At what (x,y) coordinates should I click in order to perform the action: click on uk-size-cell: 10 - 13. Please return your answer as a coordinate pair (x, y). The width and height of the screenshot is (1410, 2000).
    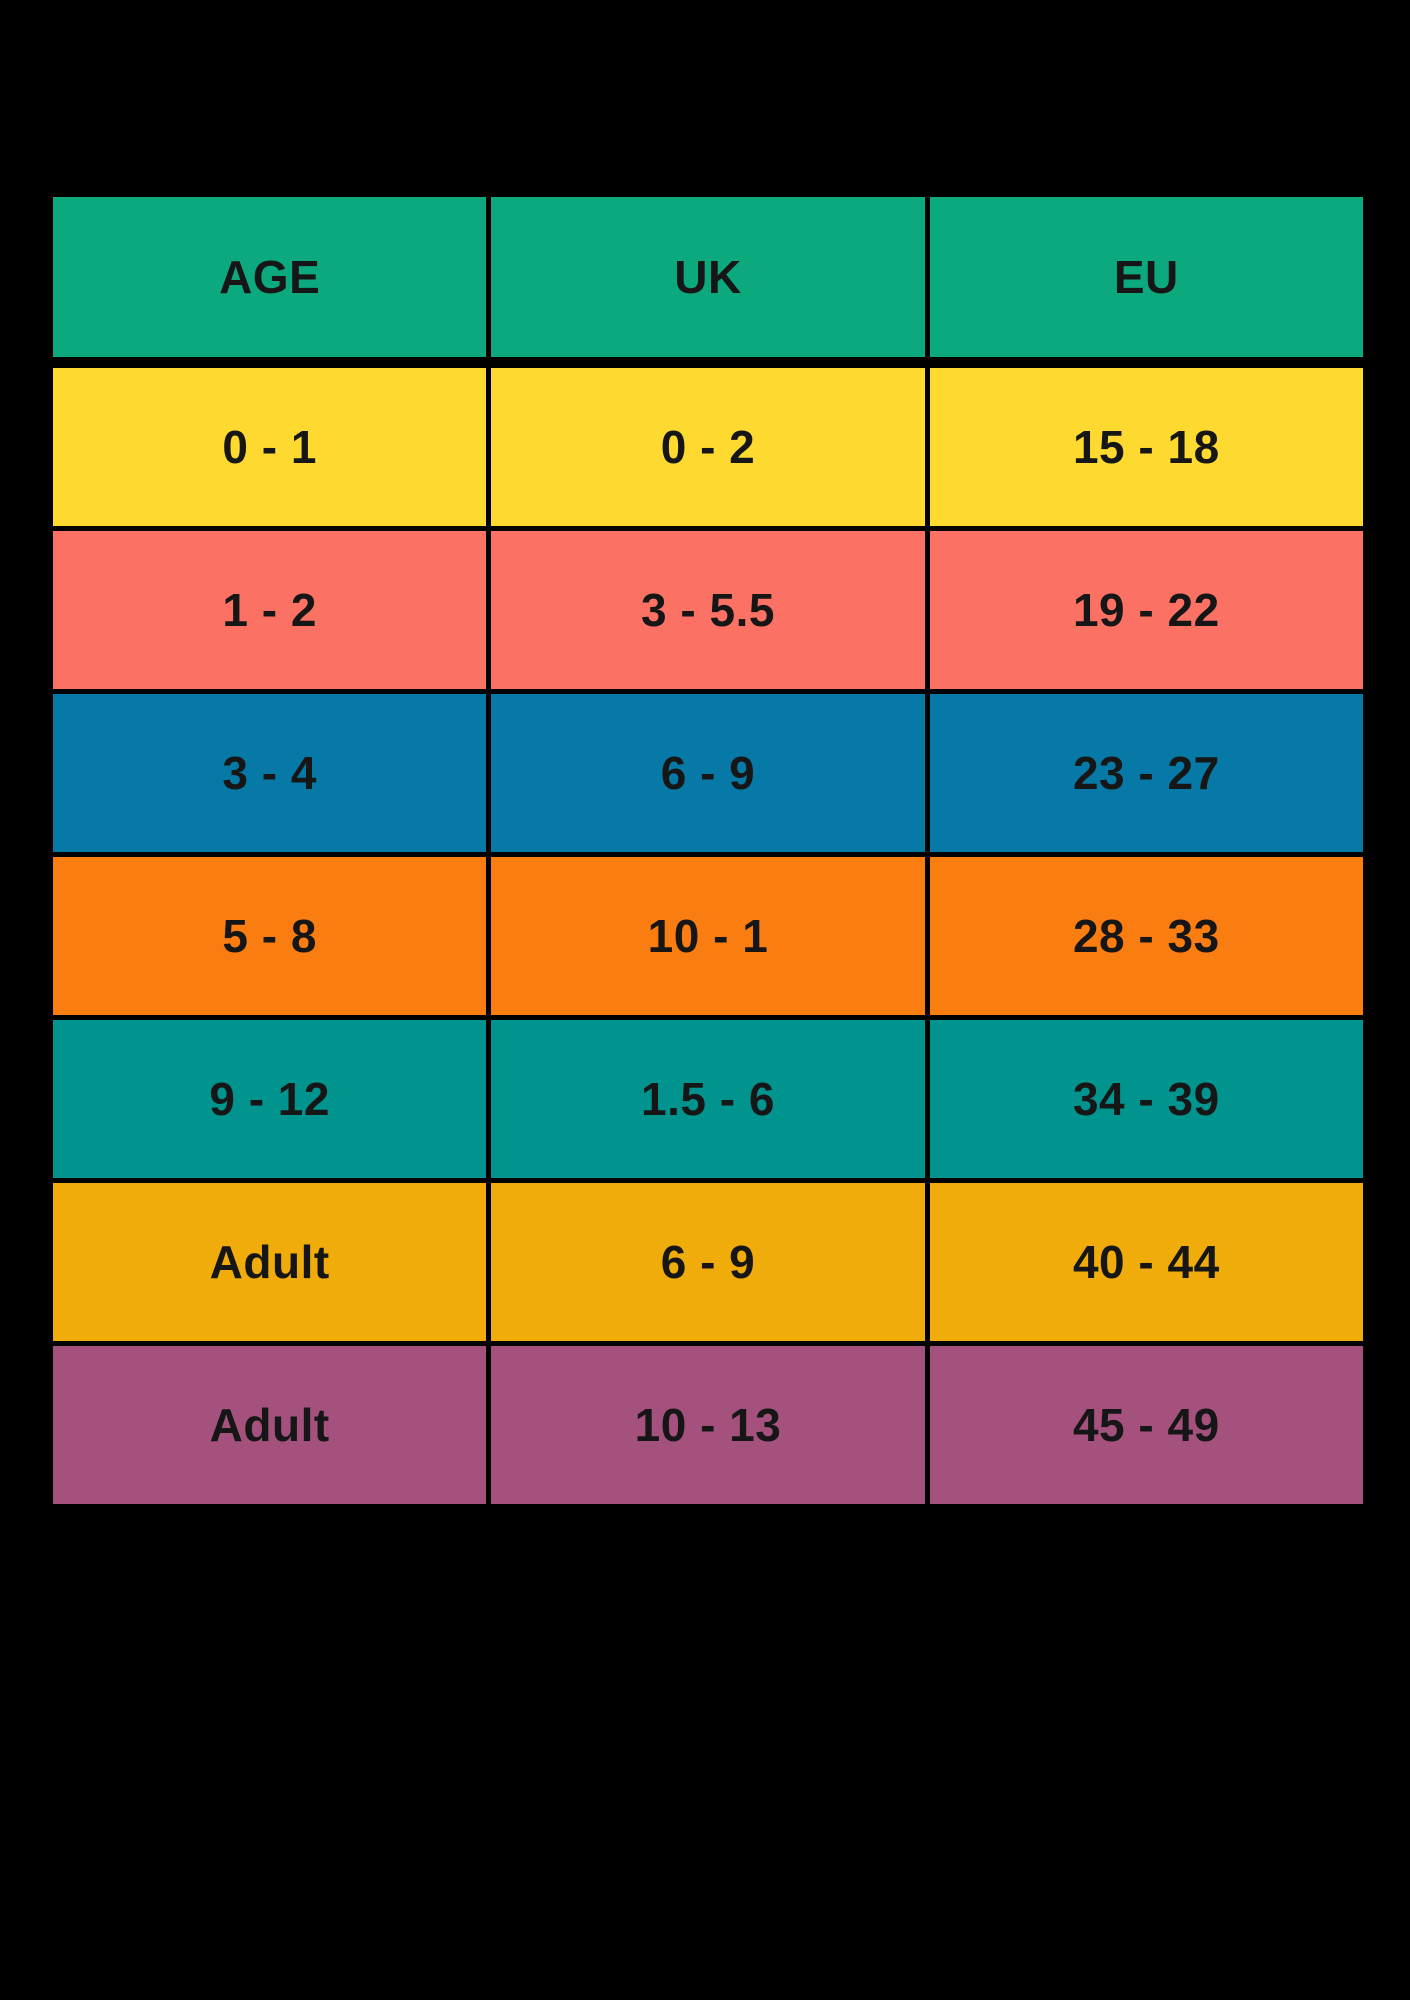
    Looking at the image, I should click on (708, 1425).